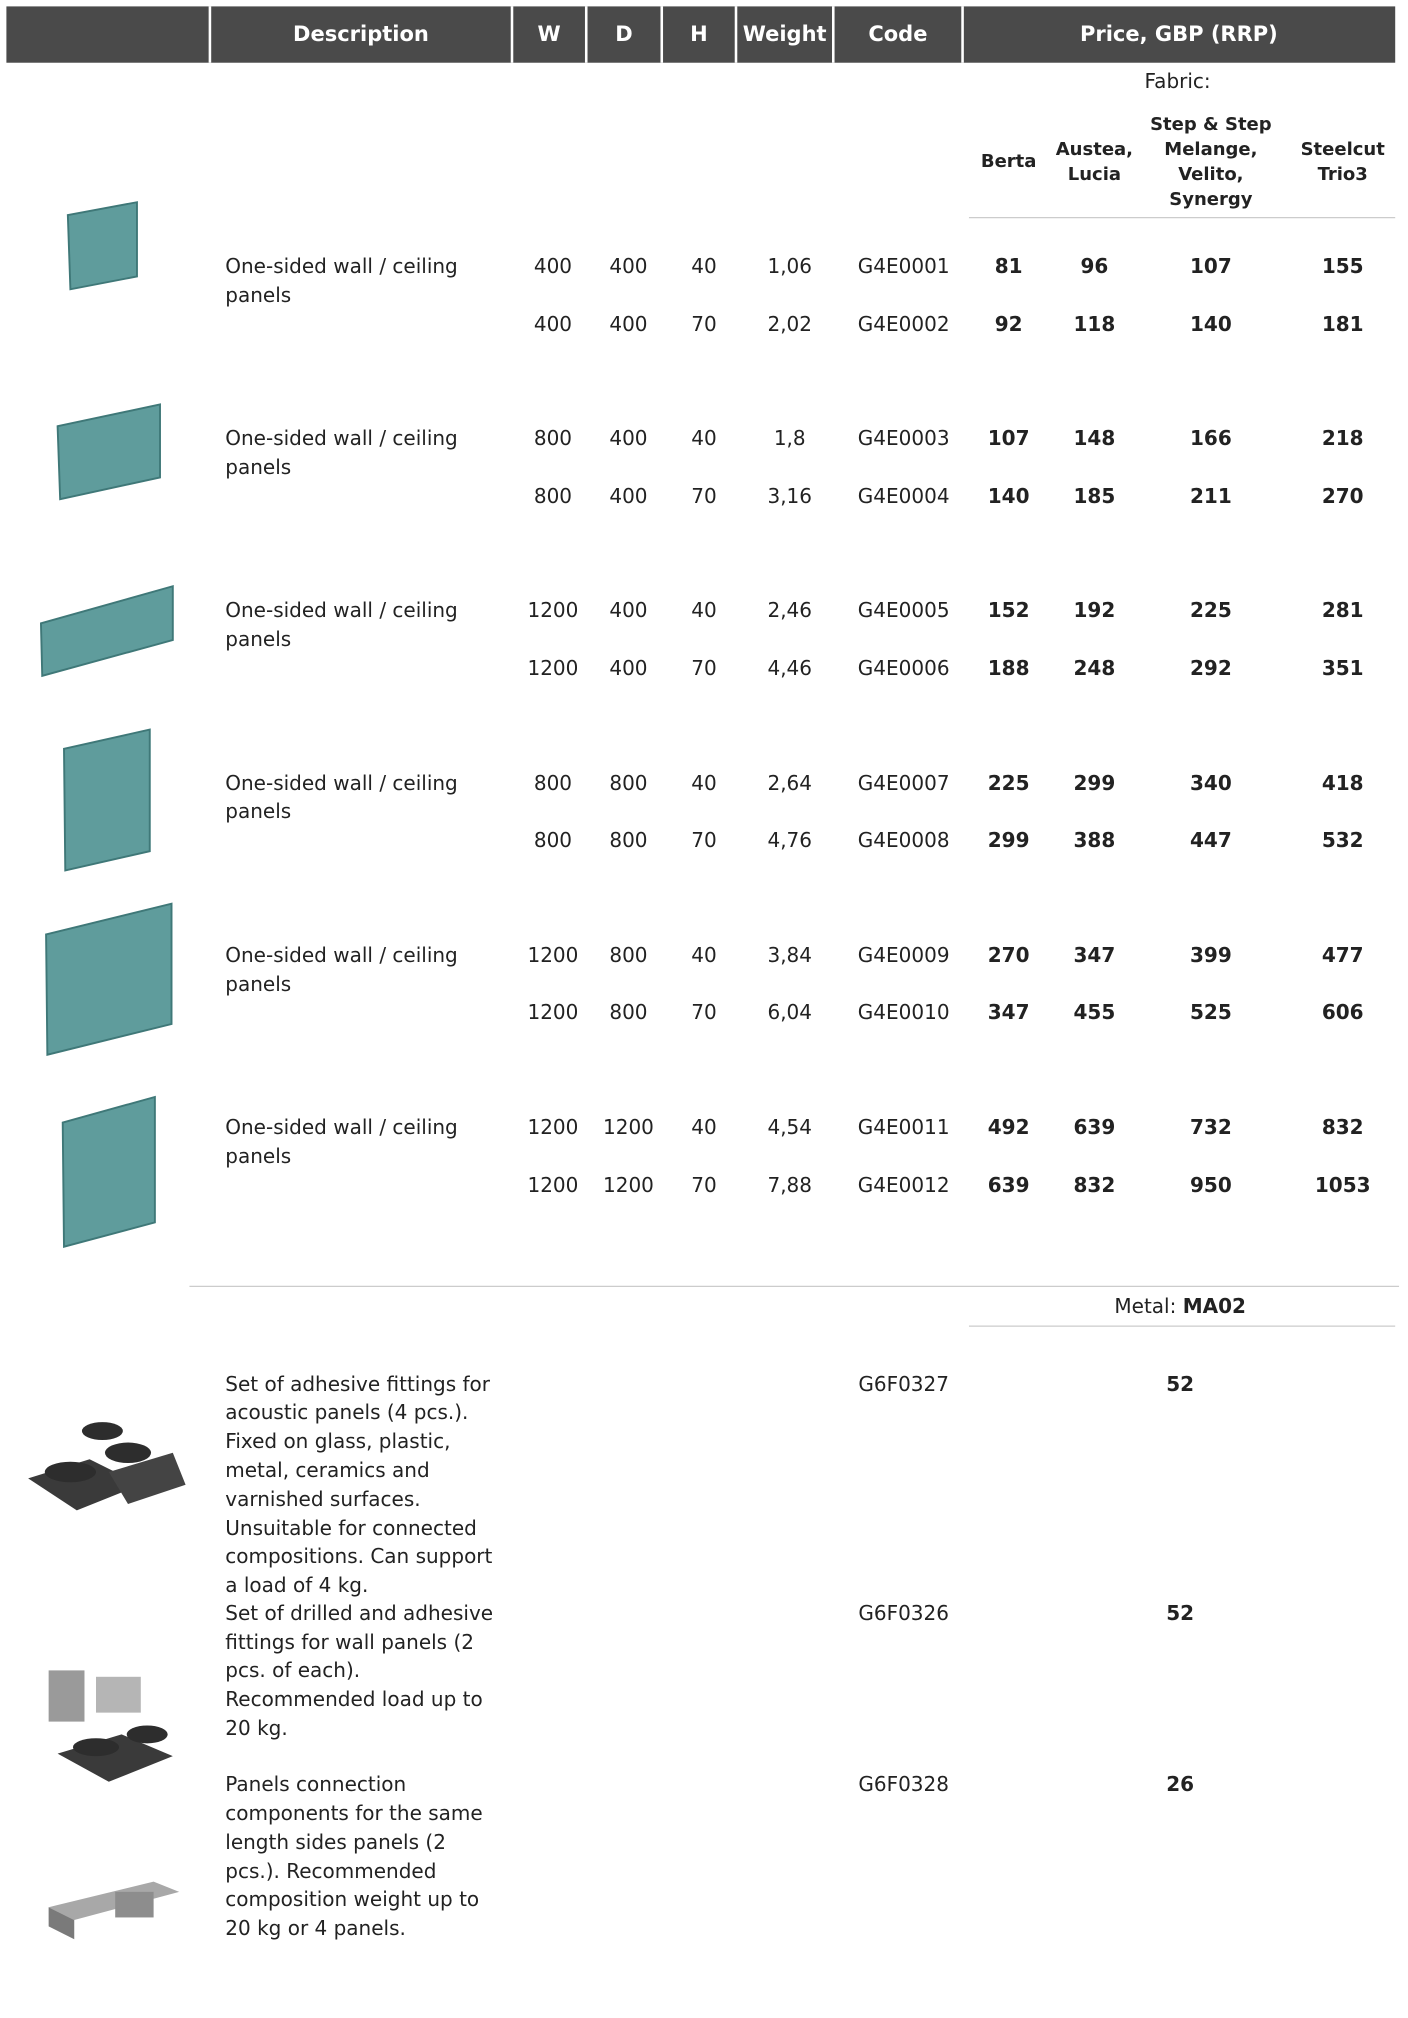 This screenshot has height=2018, width=1408. What do you see at coordinates (903, 782) in the screenshot?
I see `cell-code: G4E0007` at bounding box center [903, 782].